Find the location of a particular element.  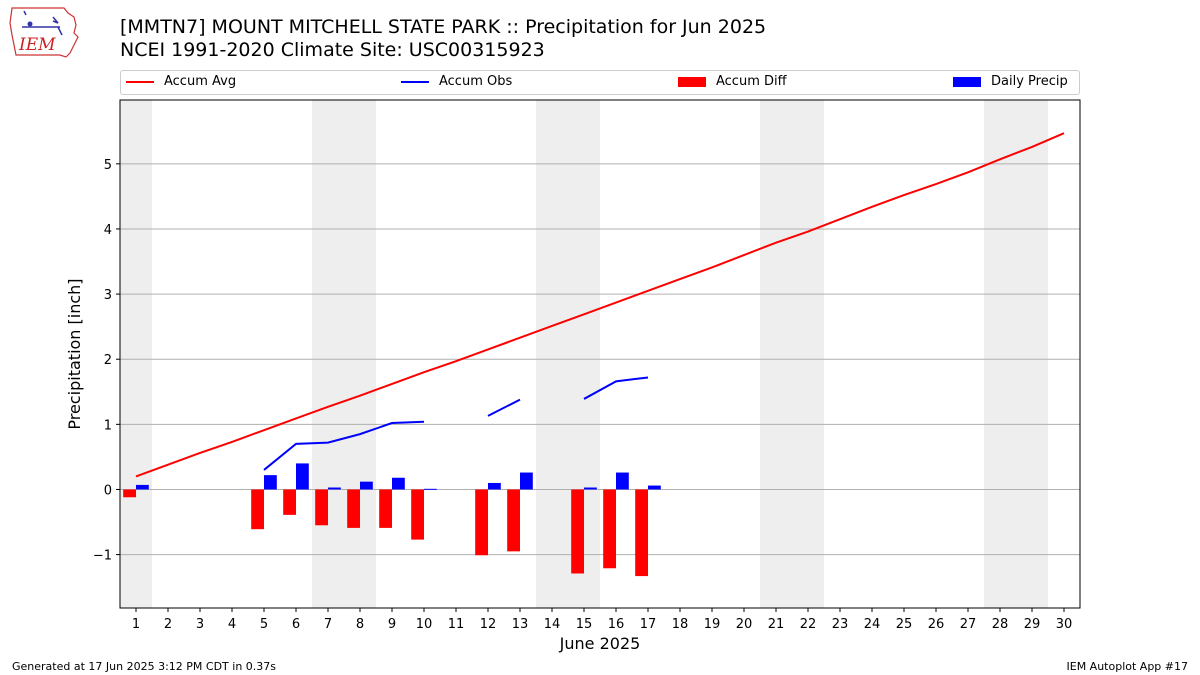

iowa-outline-icon is located at coordinates (44, 32).